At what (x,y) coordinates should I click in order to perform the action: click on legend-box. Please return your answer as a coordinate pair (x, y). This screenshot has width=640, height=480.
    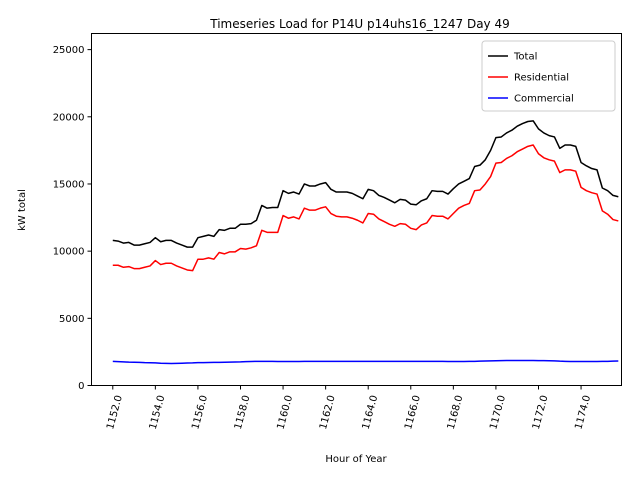
    Looking at the image, I should click on (548, 76).